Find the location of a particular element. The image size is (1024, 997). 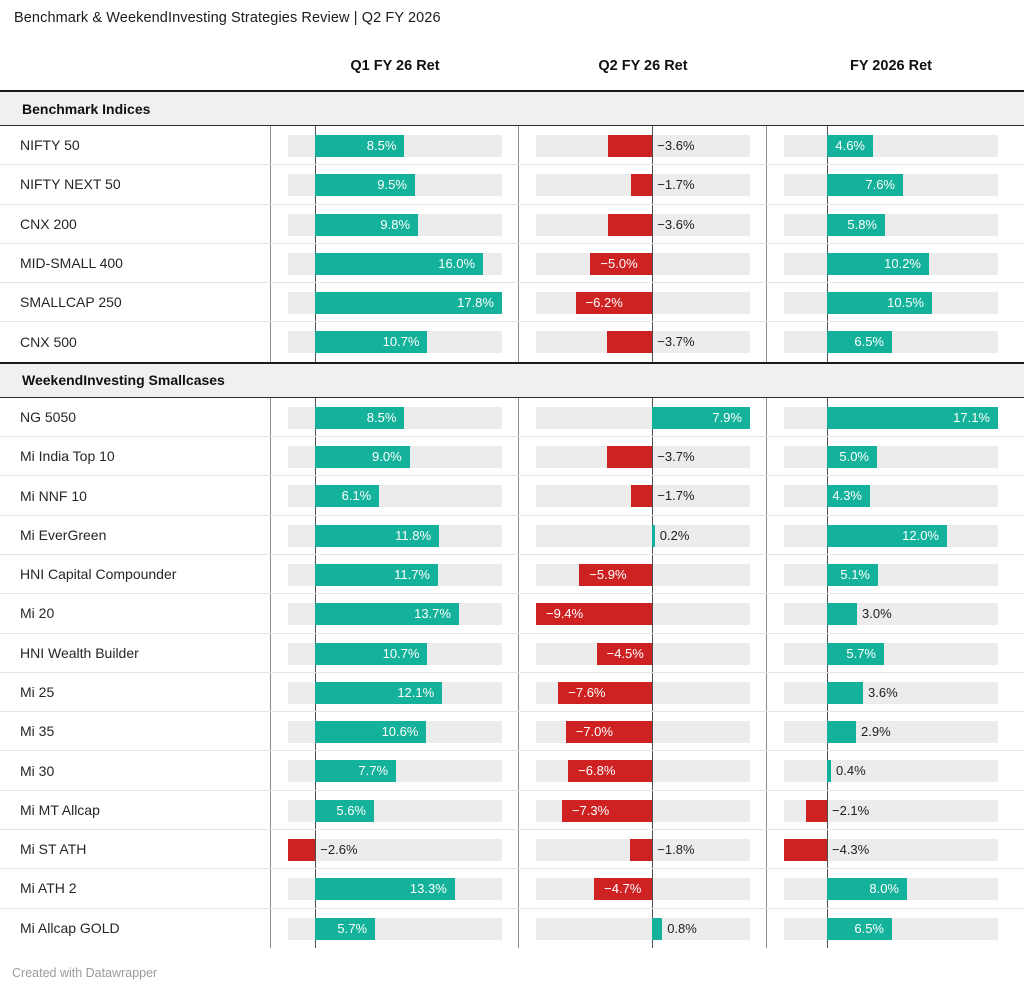

row-label: HNI Capital Compounder is located at coordinates (98, 574).